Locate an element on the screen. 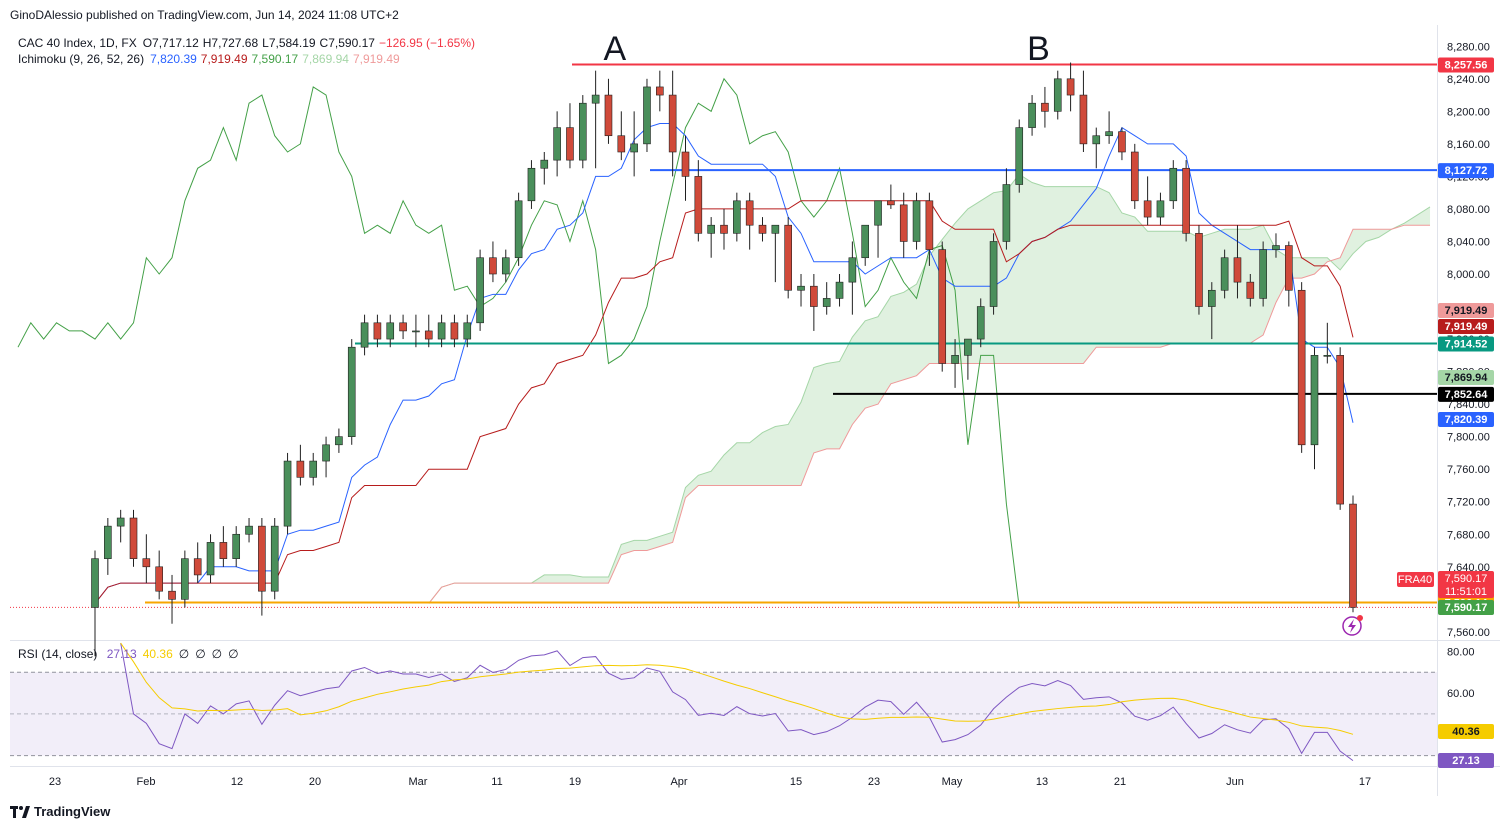  price-tick-label: 8,200.00 is located at coordinates (1468, 112).